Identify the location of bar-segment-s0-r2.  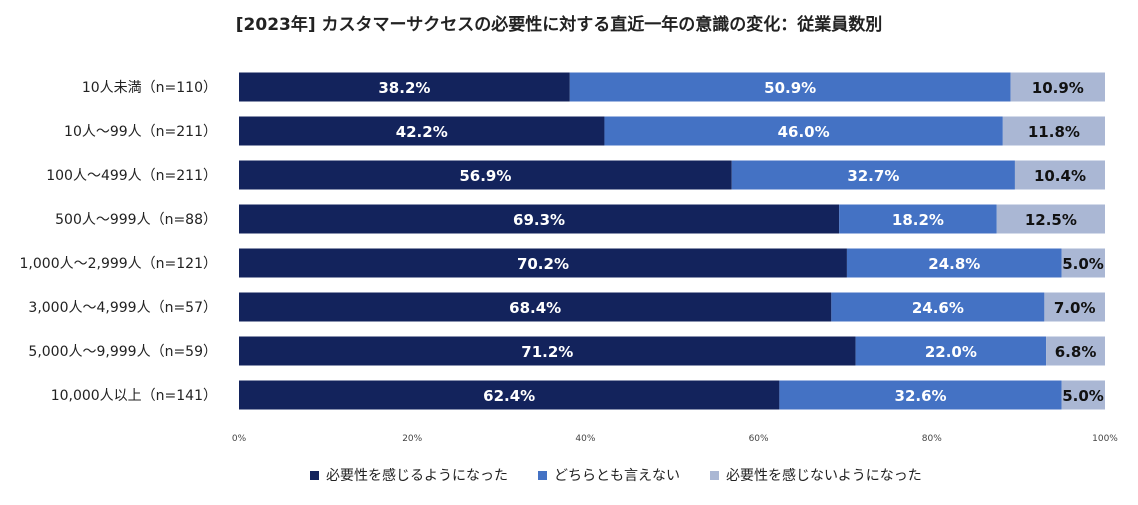
(485, 175).